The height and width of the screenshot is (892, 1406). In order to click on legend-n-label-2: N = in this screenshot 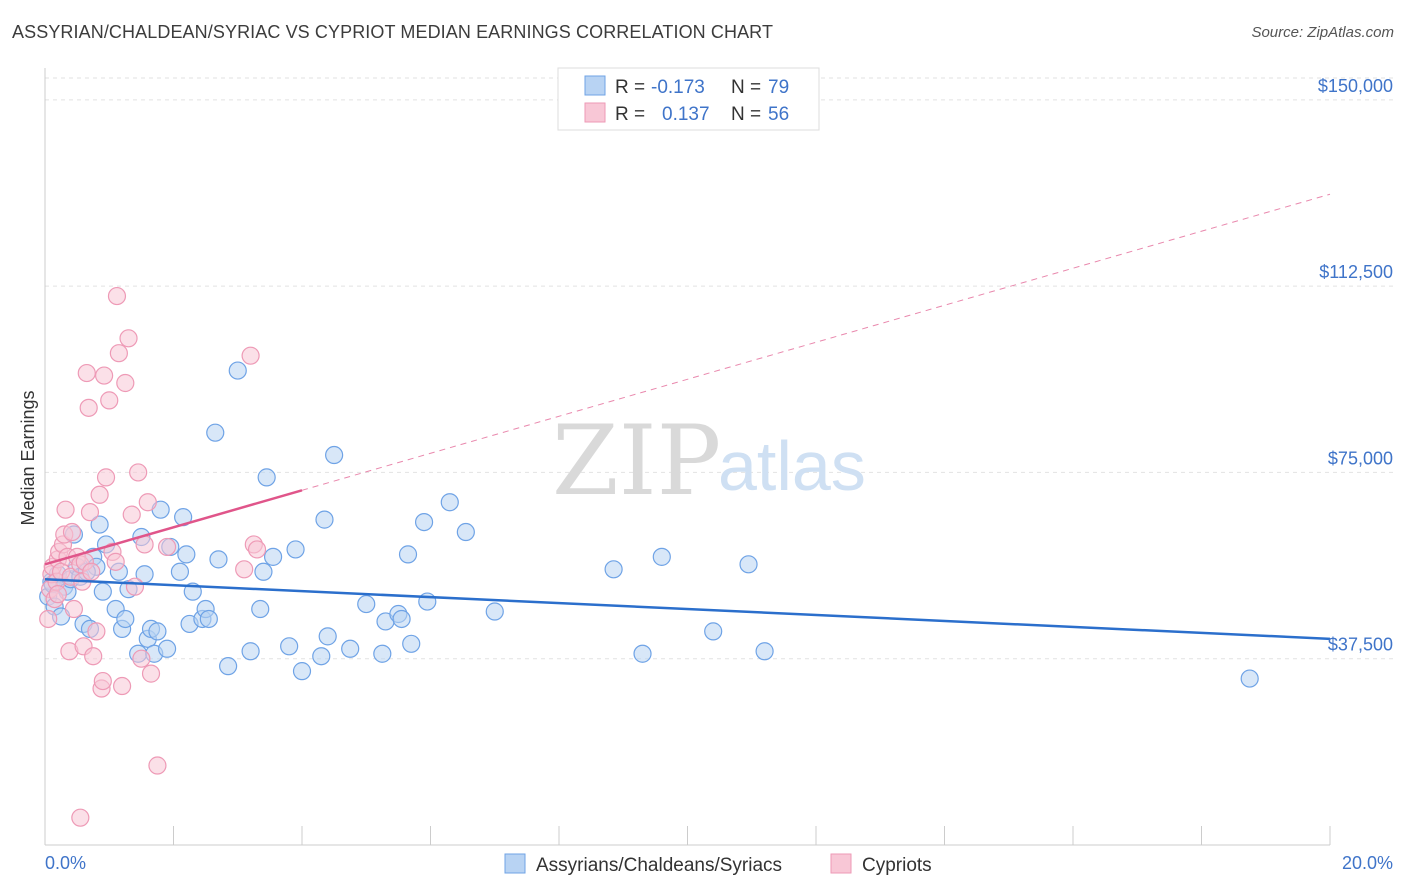, I will do `click(746, 114)`.